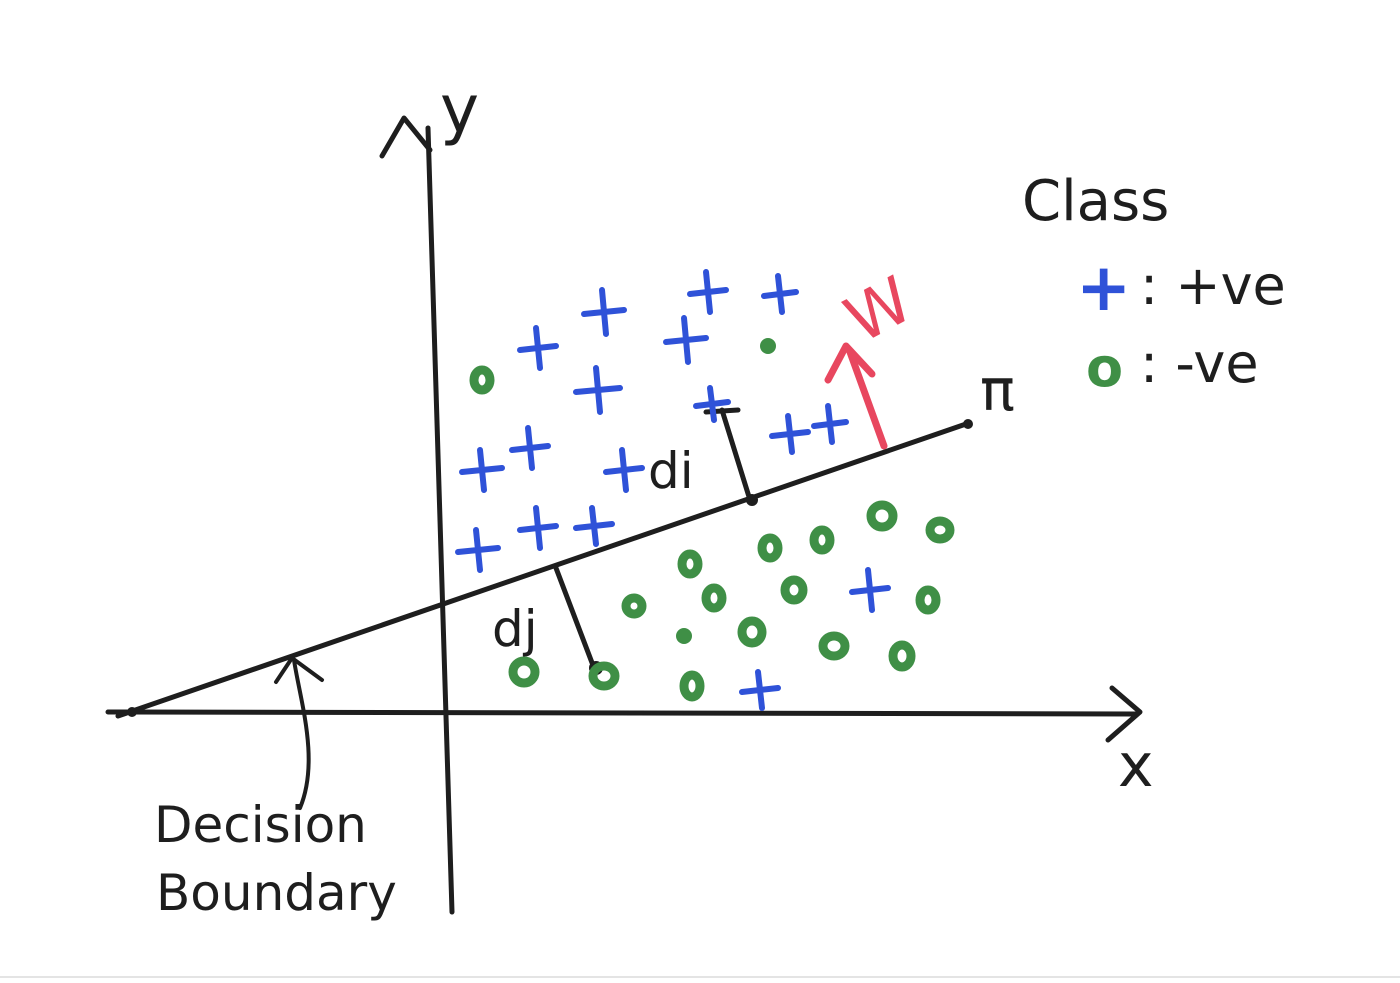 This screenshot has height=983, width=1400. I want to click on distance-dj-label: dj, so click(515, 629).